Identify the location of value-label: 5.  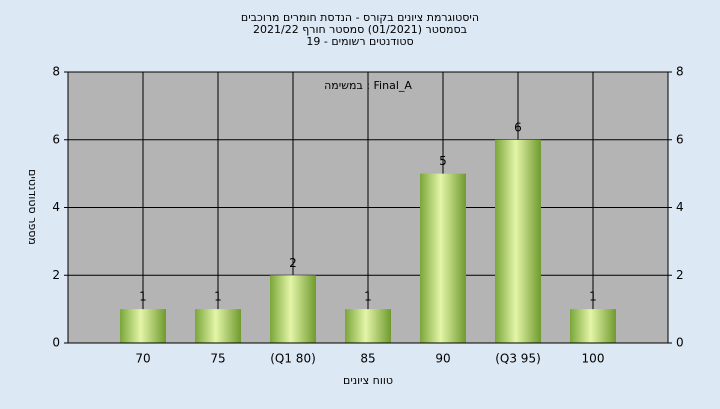
(443, 161).